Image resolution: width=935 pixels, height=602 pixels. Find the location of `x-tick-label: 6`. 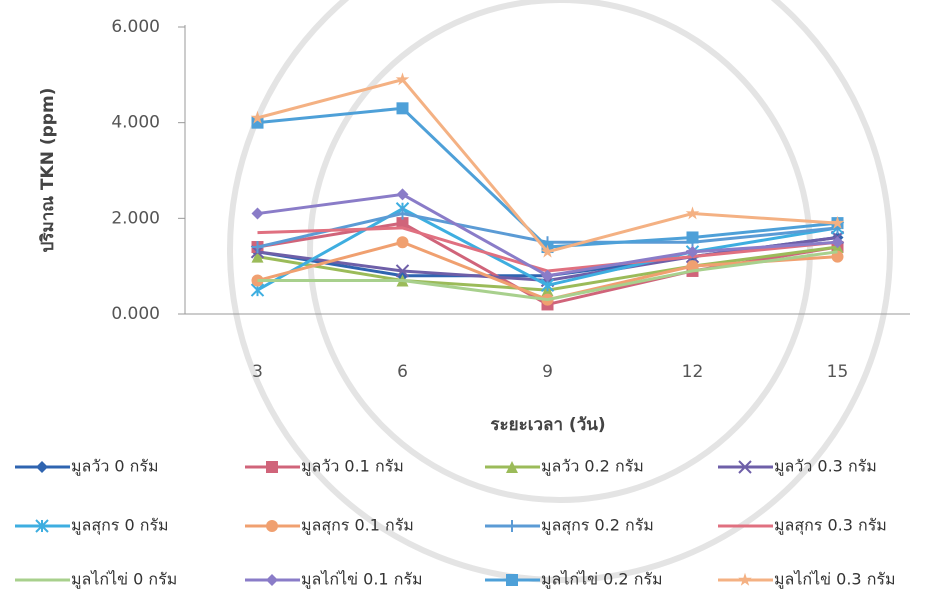

x-tick-label: 6 is located at coordinates (402, 372).